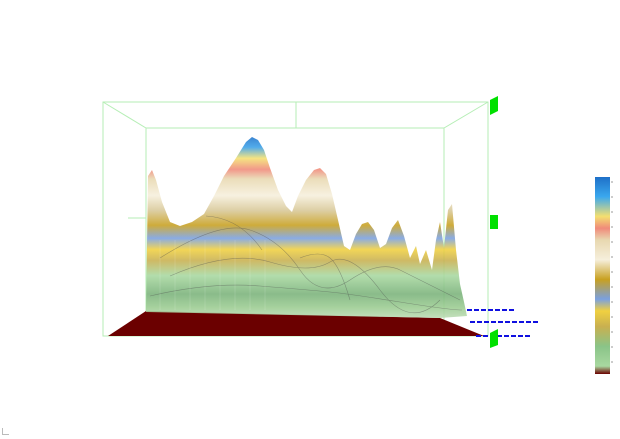 Image resolution: width=620 pixels, height=439 pixels. What do you see at coordinates (494, 222) in the screenshot?
I see `axis-handle-middle` at bounding box center [494, 222].